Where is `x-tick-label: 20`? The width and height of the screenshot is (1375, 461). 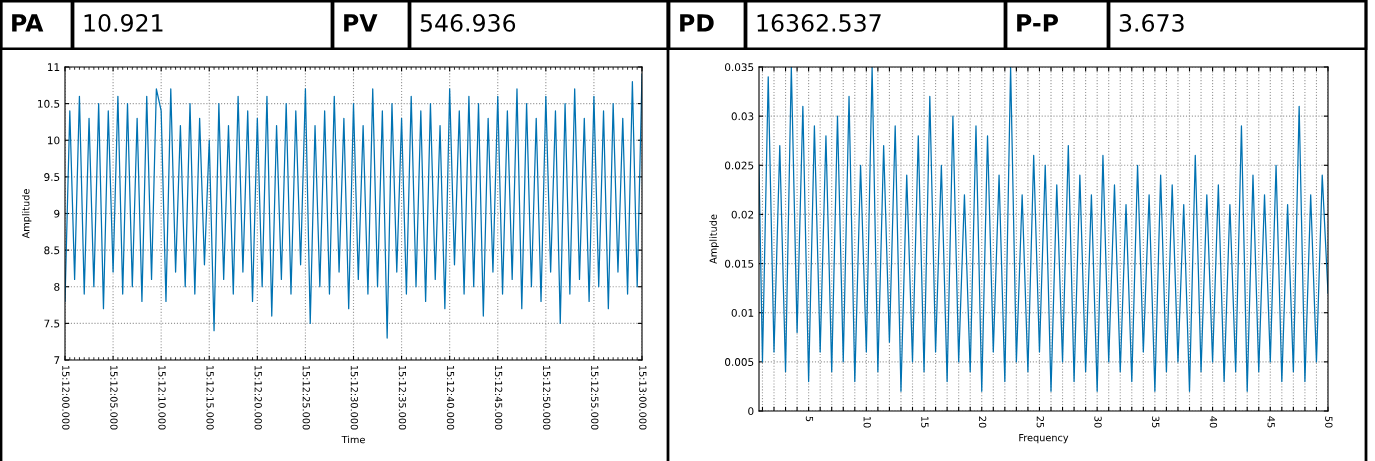
x-tick-label: 20 is located at coordinates (982, 422).